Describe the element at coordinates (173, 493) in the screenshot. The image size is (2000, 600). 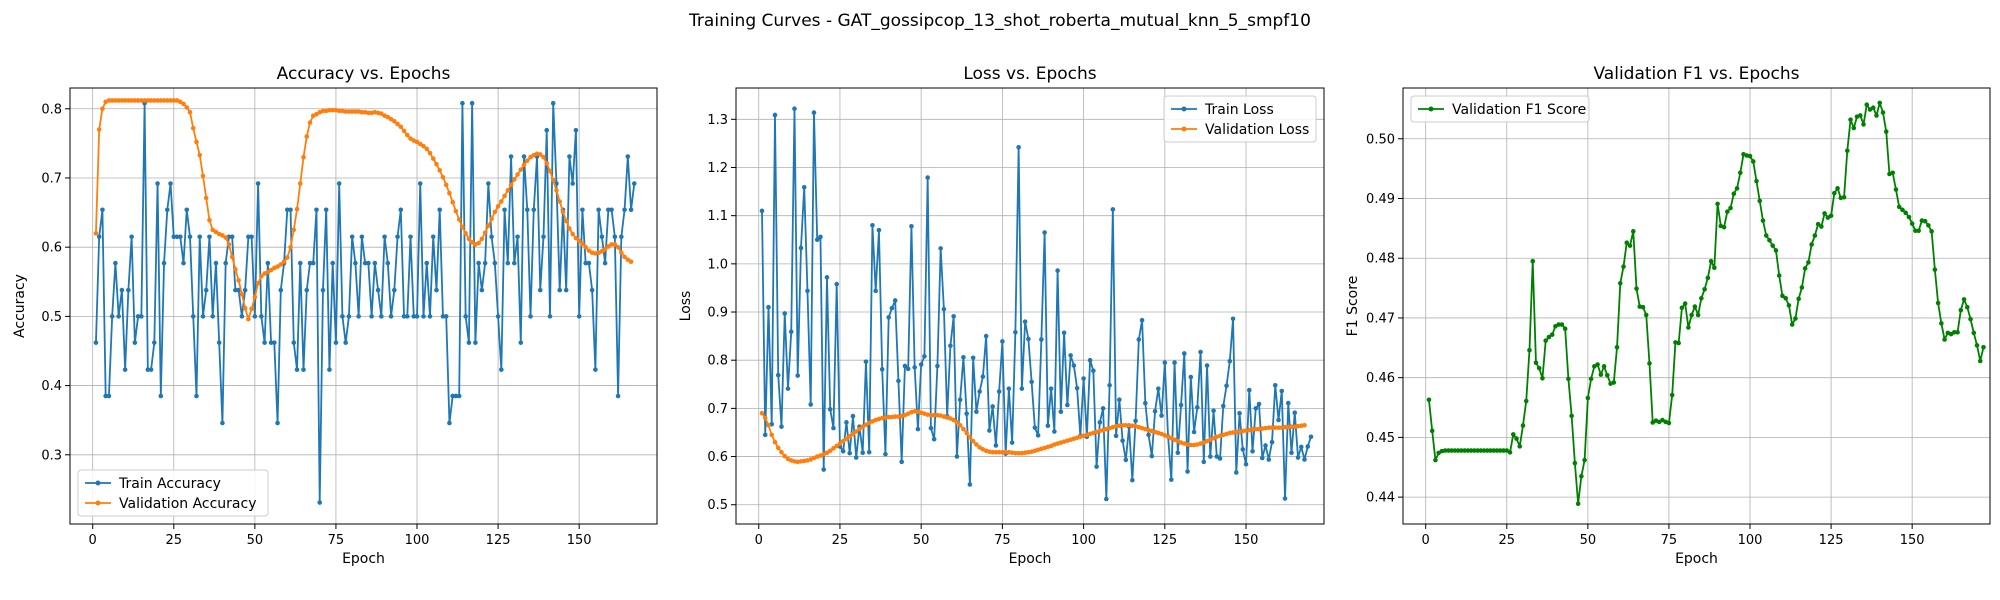
I see `legend: Train Accuracy Validation Accuracy` at that location.